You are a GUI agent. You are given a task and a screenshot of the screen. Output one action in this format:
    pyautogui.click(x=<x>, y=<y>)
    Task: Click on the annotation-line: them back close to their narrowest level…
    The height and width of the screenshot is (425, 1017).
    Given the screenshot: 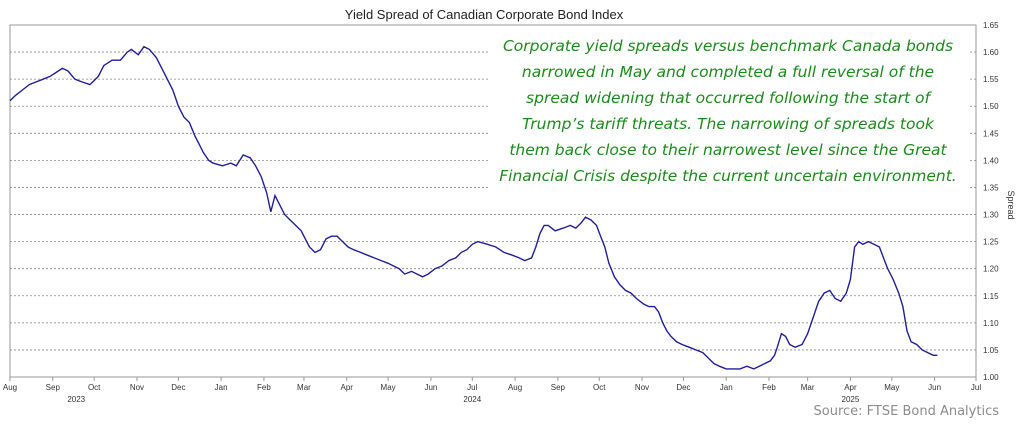 What is the action you would take?
    pyautogui.click(x=728, y=150)
    